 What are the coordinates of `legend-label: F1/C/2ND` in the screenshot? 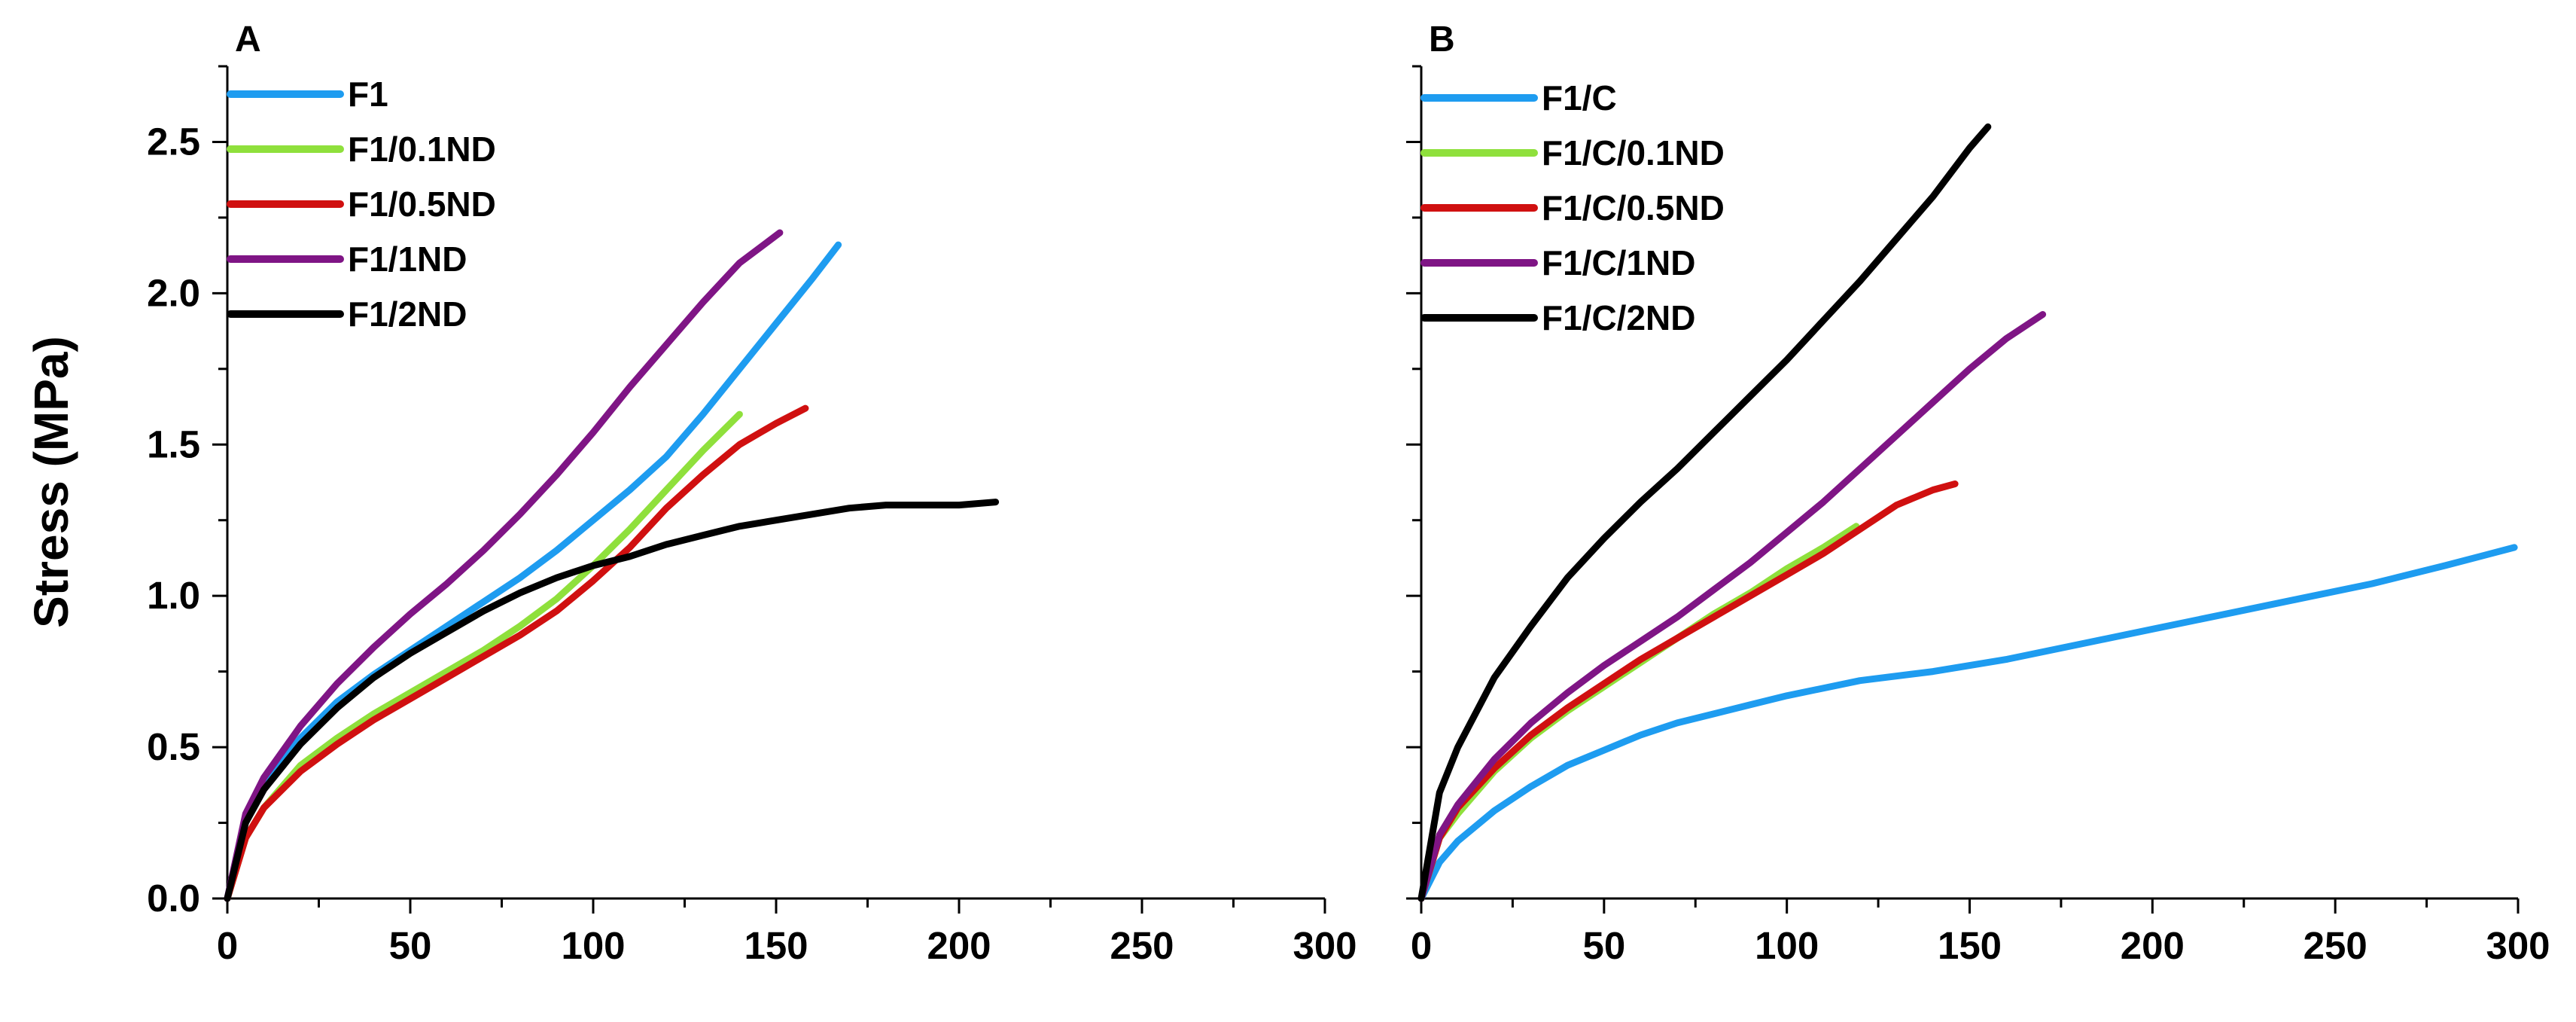 It's located at (1619, 317).